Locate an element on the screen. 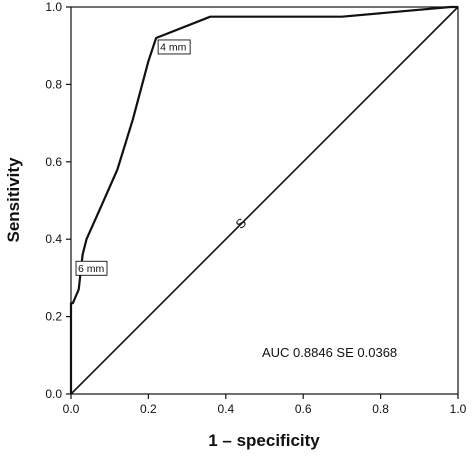  annotation-4mm: 4 mm is located at coordinates (174, 47).